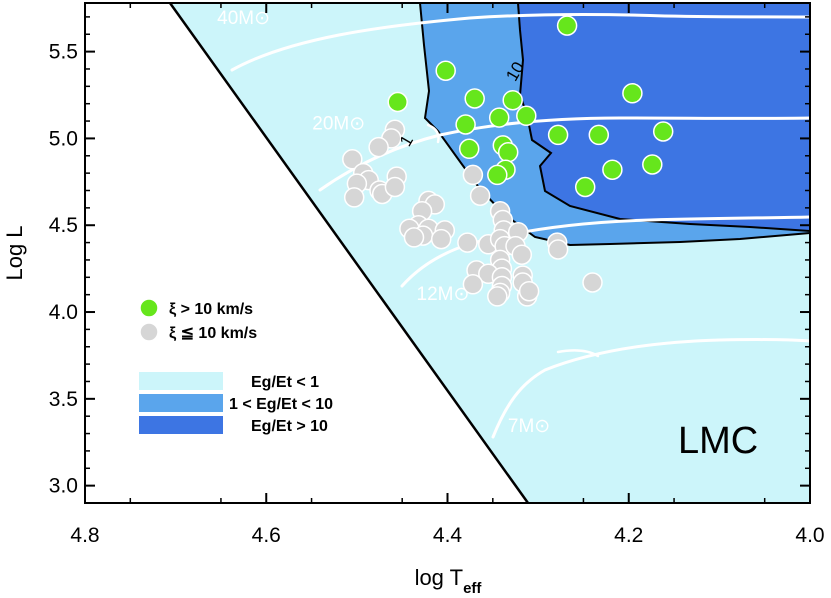 This screenshot has height=598, width=831. What do you see at coordinates (266, 535) in the screenshot?
I see `x-tick-label: 4.6` at bounding box center [266, 535].